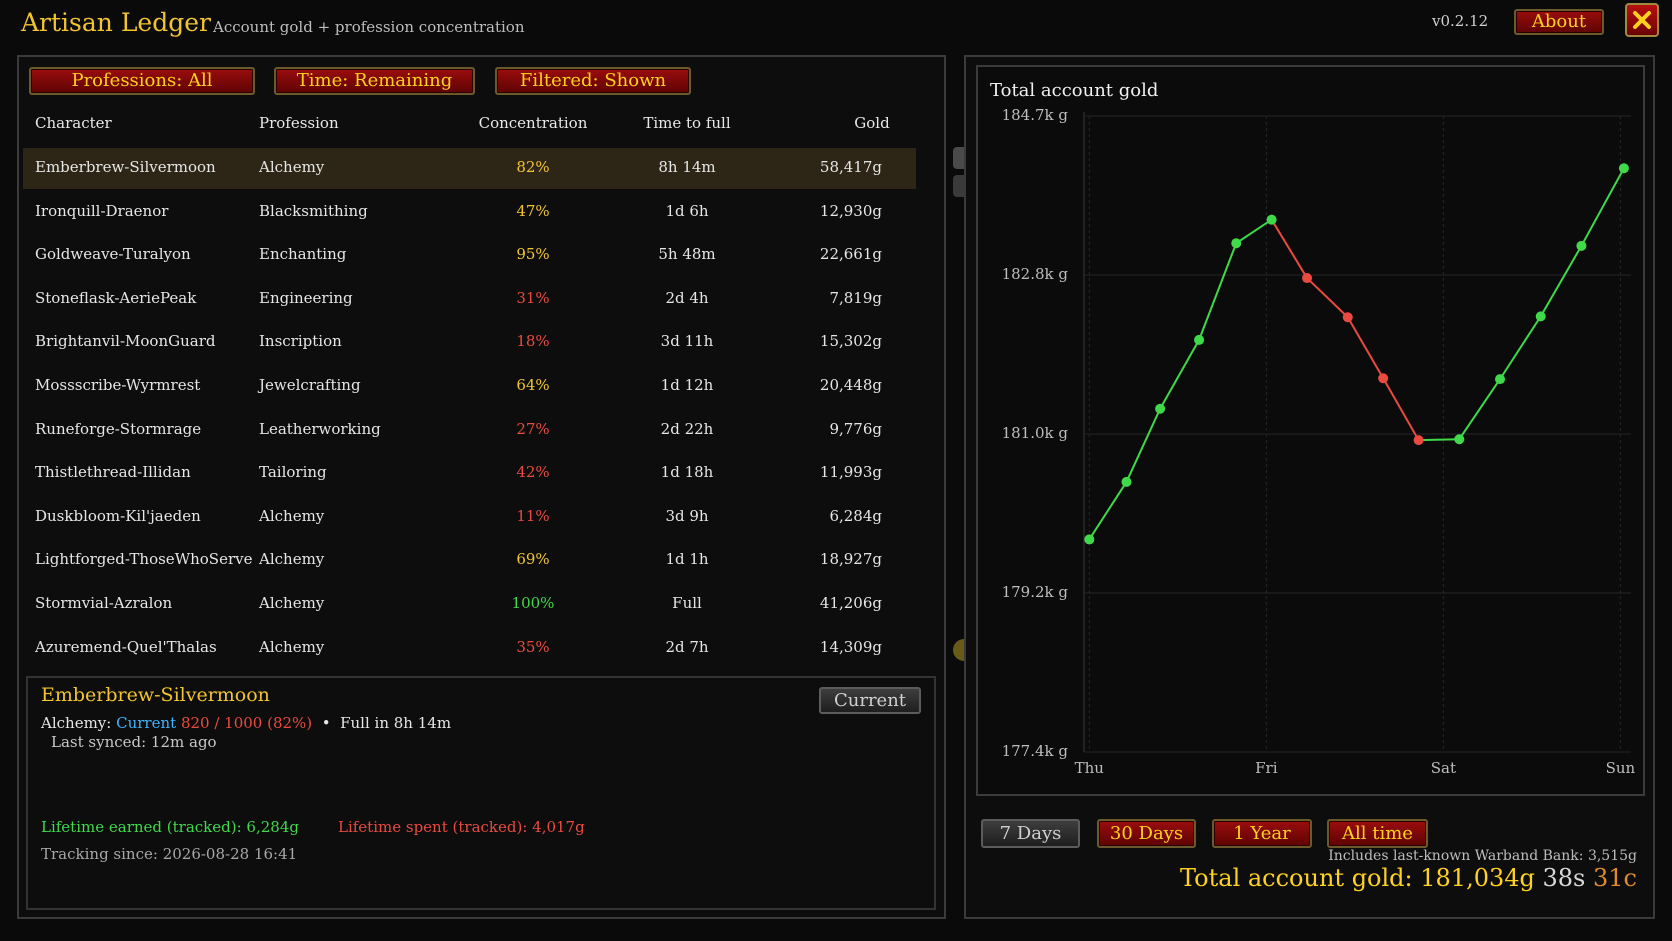 The image size is (1672, 941). Describe the element at coordinates (533, 341) in the screenshot. I see `concentration: 18%` at that location.